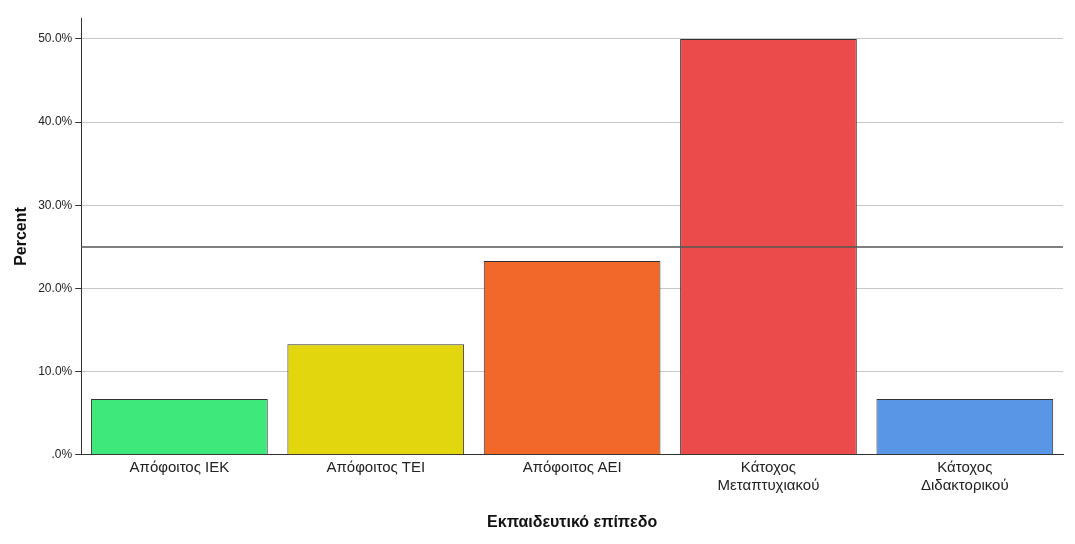 This screenshot has height=544, width=1075. I want to click on y-tick-label: .0%, so click(62, 454).